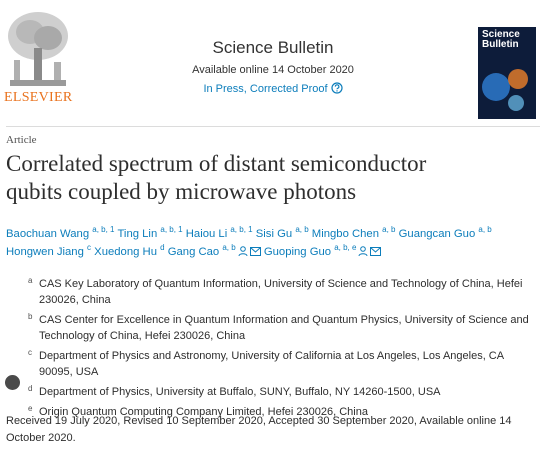 The height and width of the screenshot is (458, 546). What do you see at coordinates (336, 88) in the screenshot?
I see `help-icon` at bounding box center [336, 88].